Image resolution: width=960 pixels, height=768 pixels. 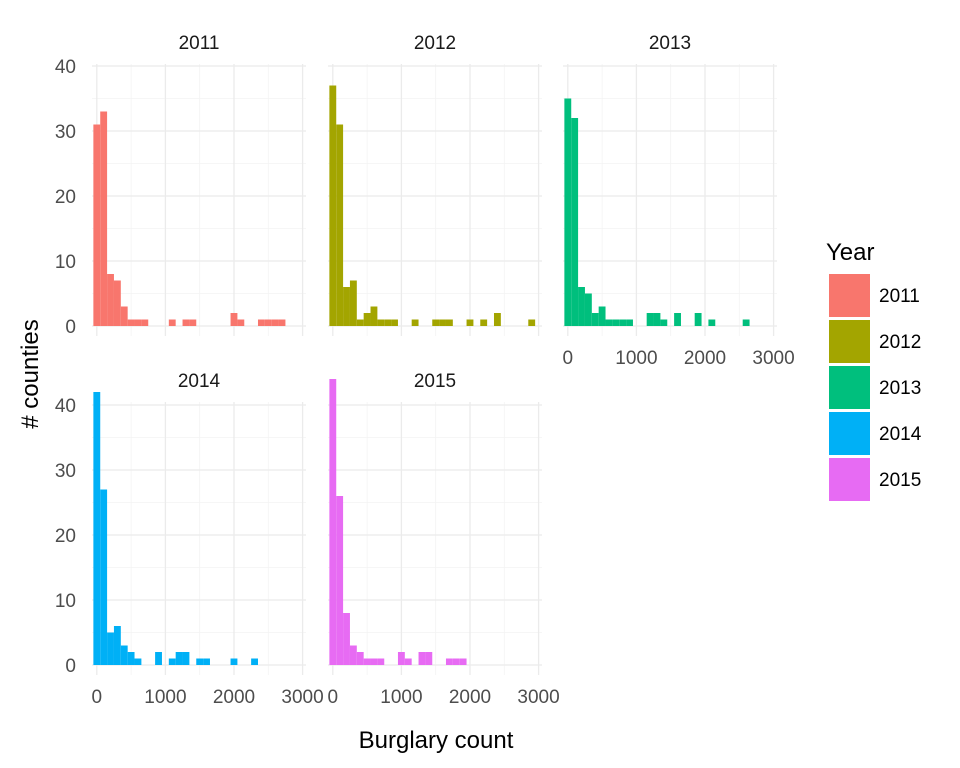 What do you see at coordinates (436, 740) in the screenshot?
I see `x-axis-title: Burglary count` at bounding box center [436, 740].